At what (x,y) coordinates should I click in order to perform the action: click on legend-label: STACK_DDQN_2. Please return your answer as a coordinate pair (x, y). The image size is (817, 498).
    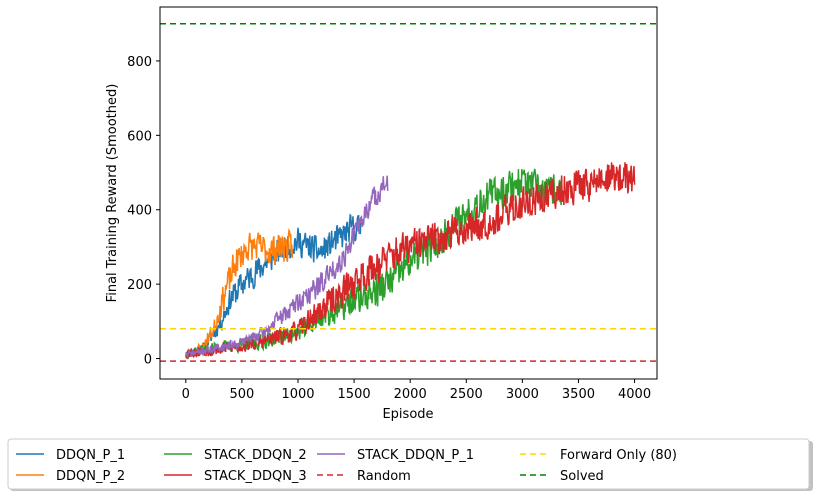
    Looking at the image, I should click on (255, 455).